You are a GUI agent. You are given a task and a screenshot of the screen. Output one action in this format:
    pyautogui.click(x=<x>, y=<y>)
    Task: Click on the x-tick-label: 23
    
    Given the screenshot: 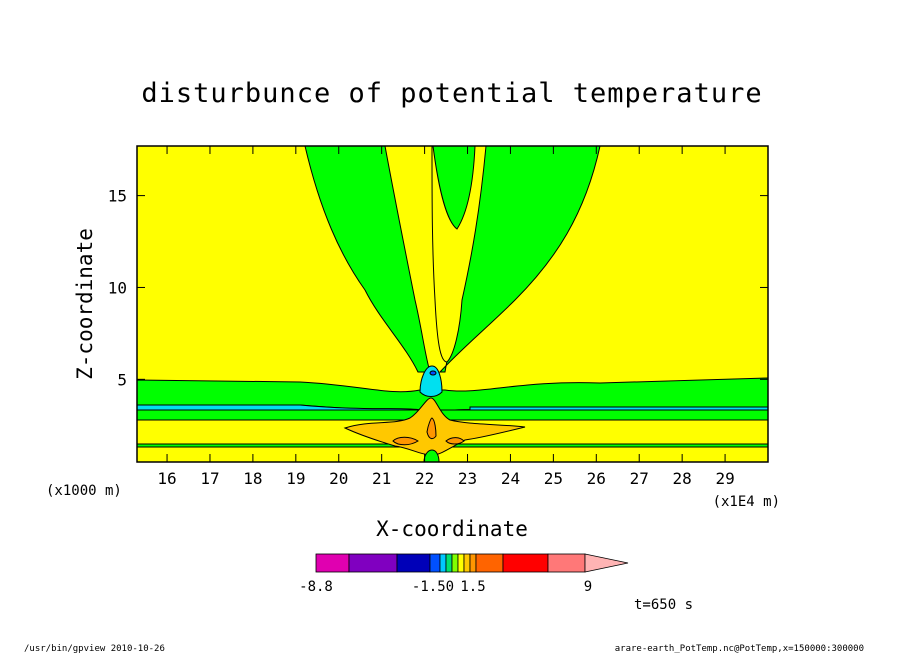 What is the action you would take?
    pyautogui.click(x=467, y=478)
    